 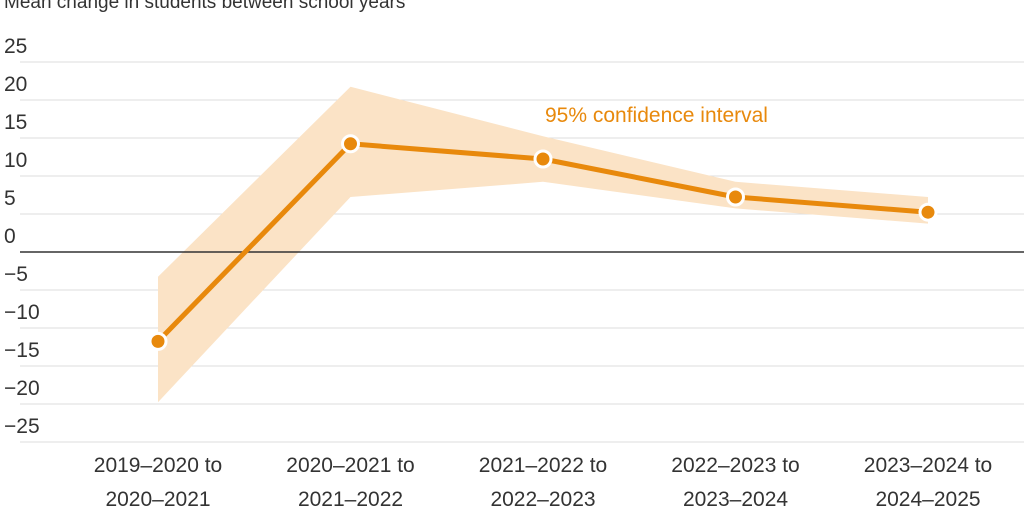 I want to click on y-tick-label: 10, so click(x=15, y=160).